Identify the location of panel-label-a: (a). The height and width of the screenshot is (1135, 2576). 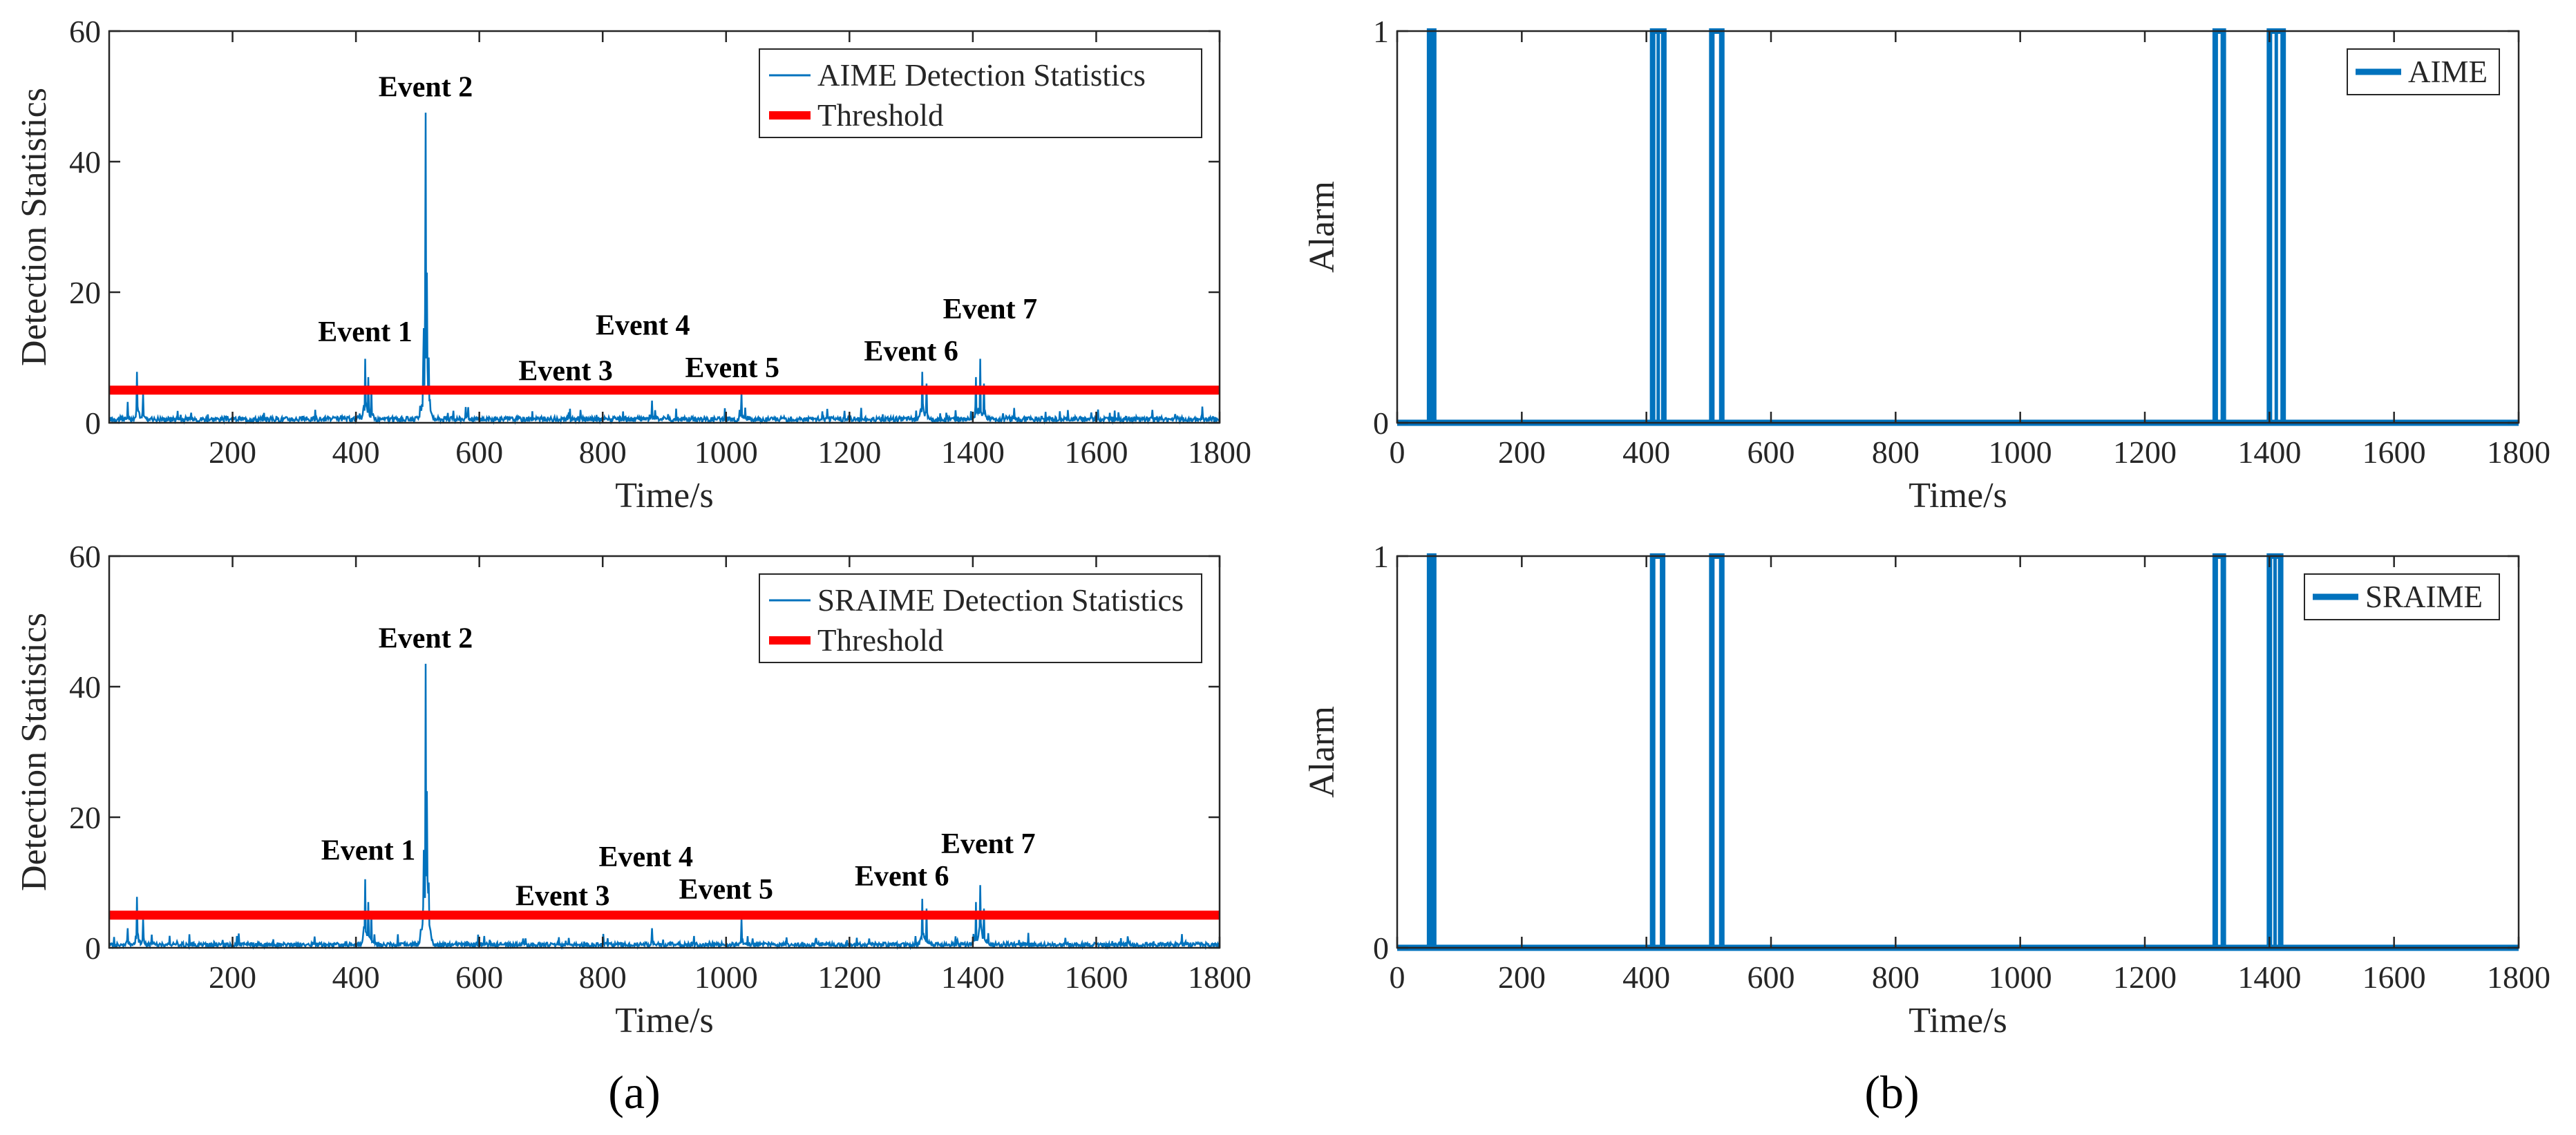
(634, 1092).